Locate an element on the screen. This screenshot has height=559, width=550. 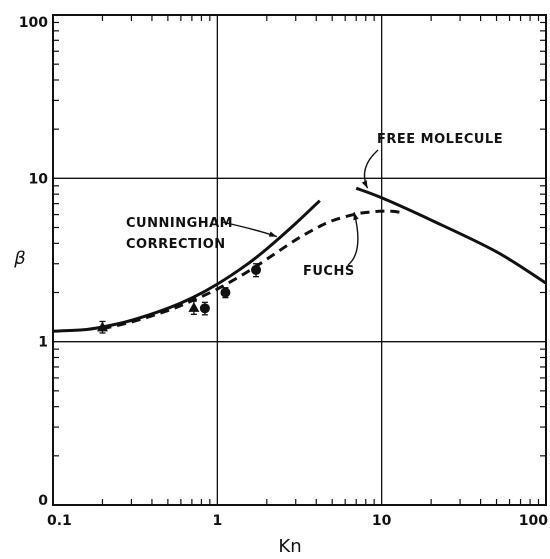
x-axis-label: Kn is located at coordinates (289, 546).